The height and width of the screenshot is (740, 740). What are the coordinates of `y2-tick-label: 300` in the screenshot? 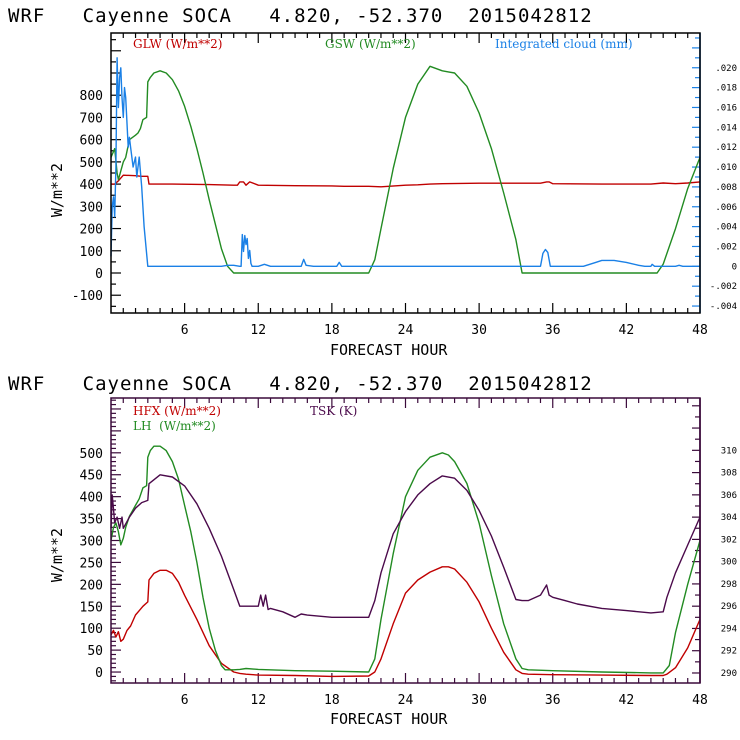 It's located at (729, 563).